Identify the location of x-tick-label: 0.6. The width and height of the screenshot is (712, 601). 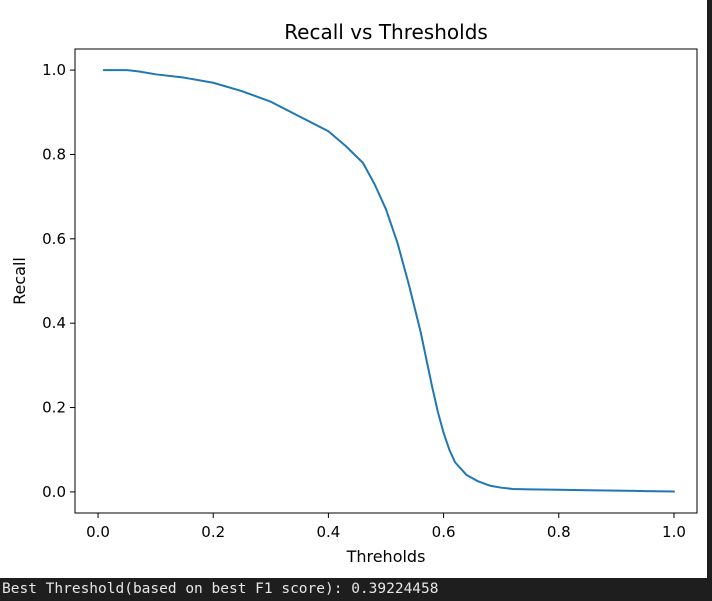
(444, 532).